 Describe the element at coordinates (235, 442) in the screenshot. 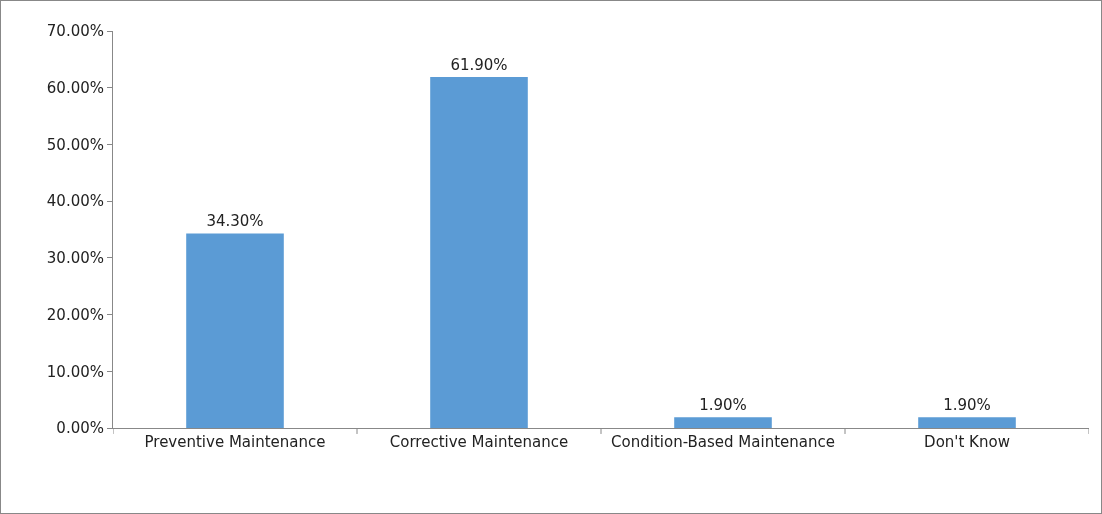

I see `x-tick-label: Preventive Maintenance` at that location.